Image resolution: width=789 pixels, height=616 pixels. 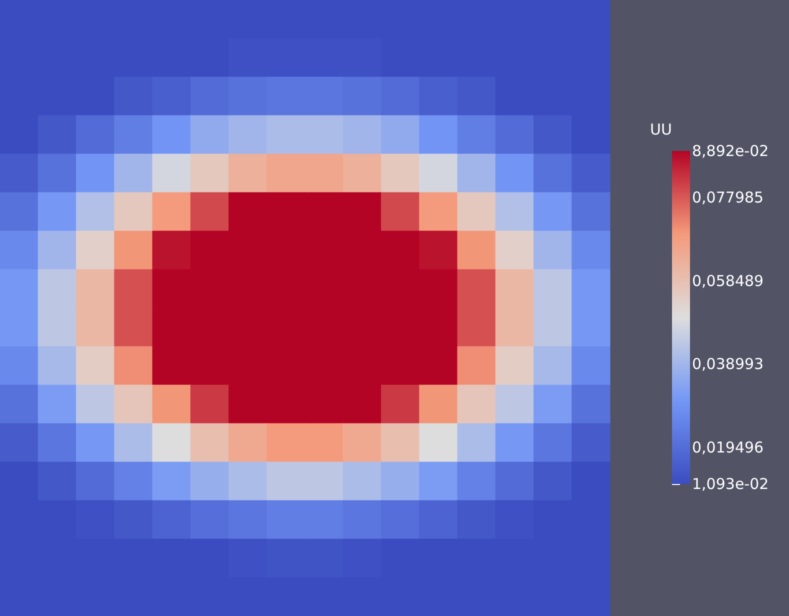 What do you see at coordinates (728, 447) in the screenshot?
I see `color-bar-label: 0,019496` at bounding box center [728, 447].